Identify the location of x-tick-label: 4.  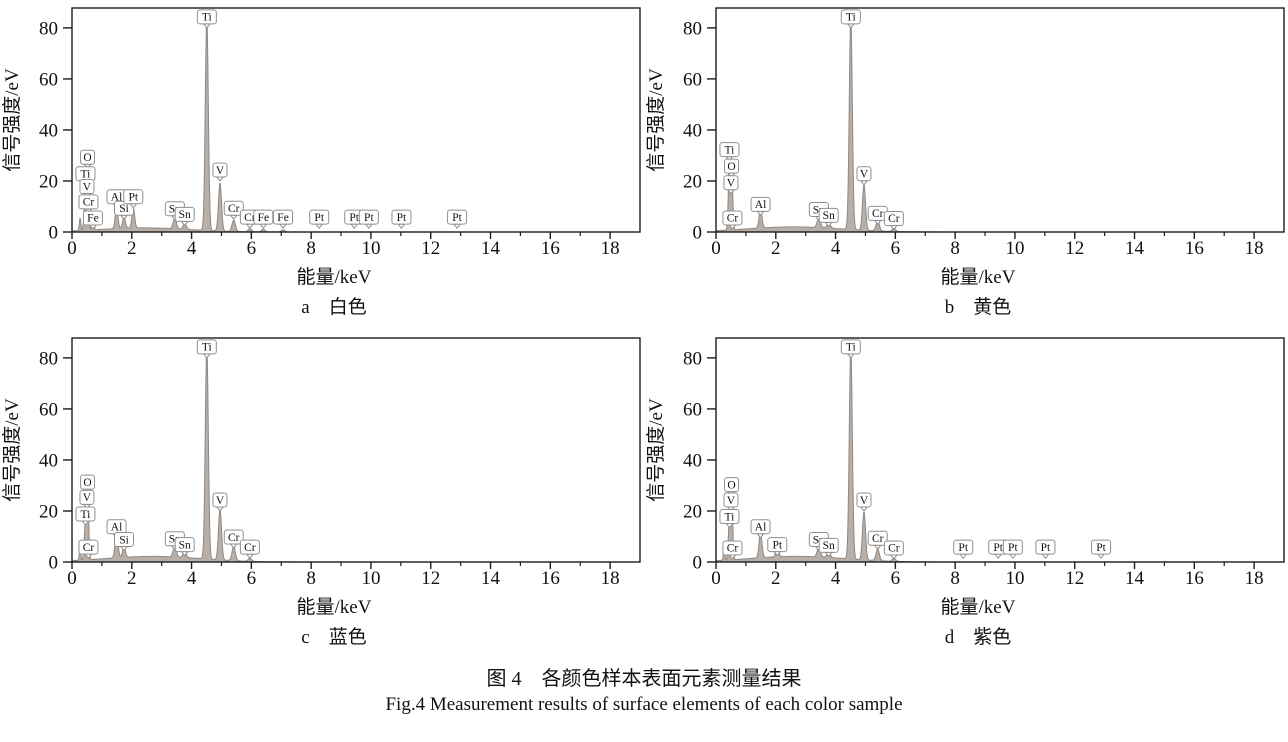
(836, 578).